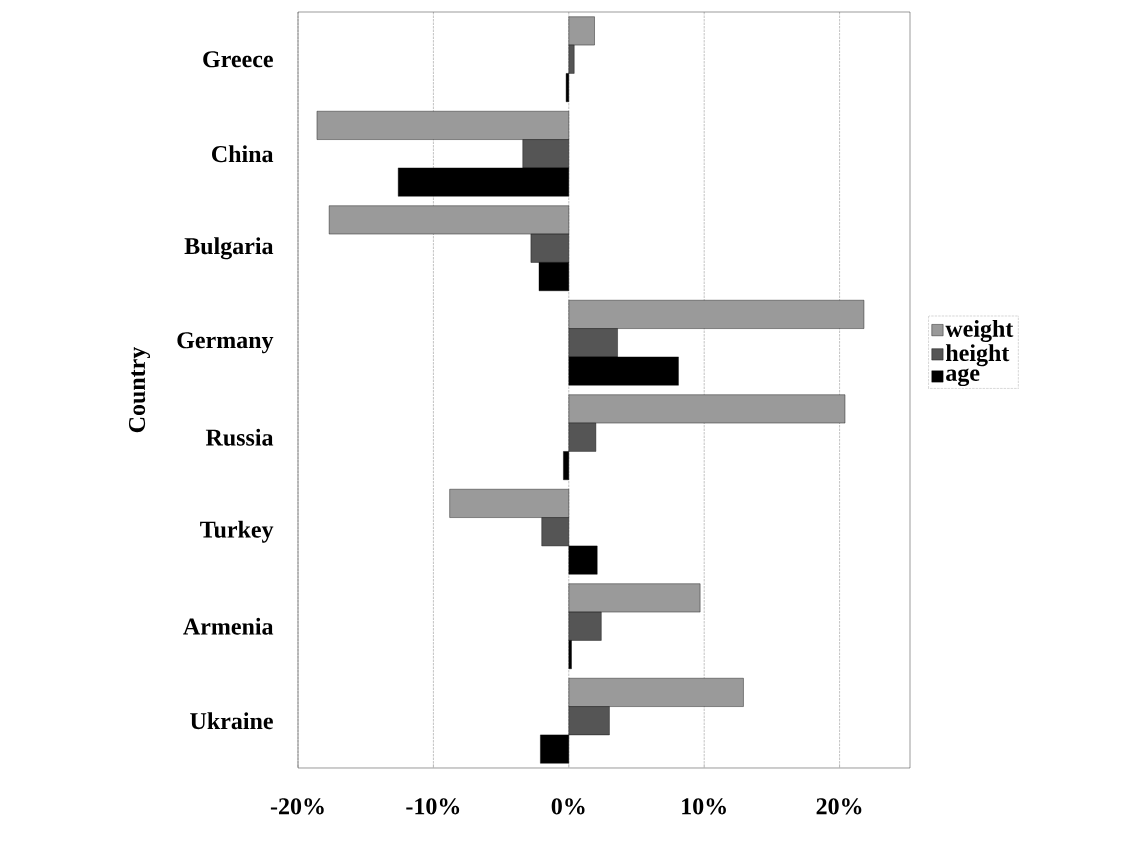  What do you see at coordinates (979, 330) in the screenshot?
I see `legend-label: weight` at bounding box center [979, 330].